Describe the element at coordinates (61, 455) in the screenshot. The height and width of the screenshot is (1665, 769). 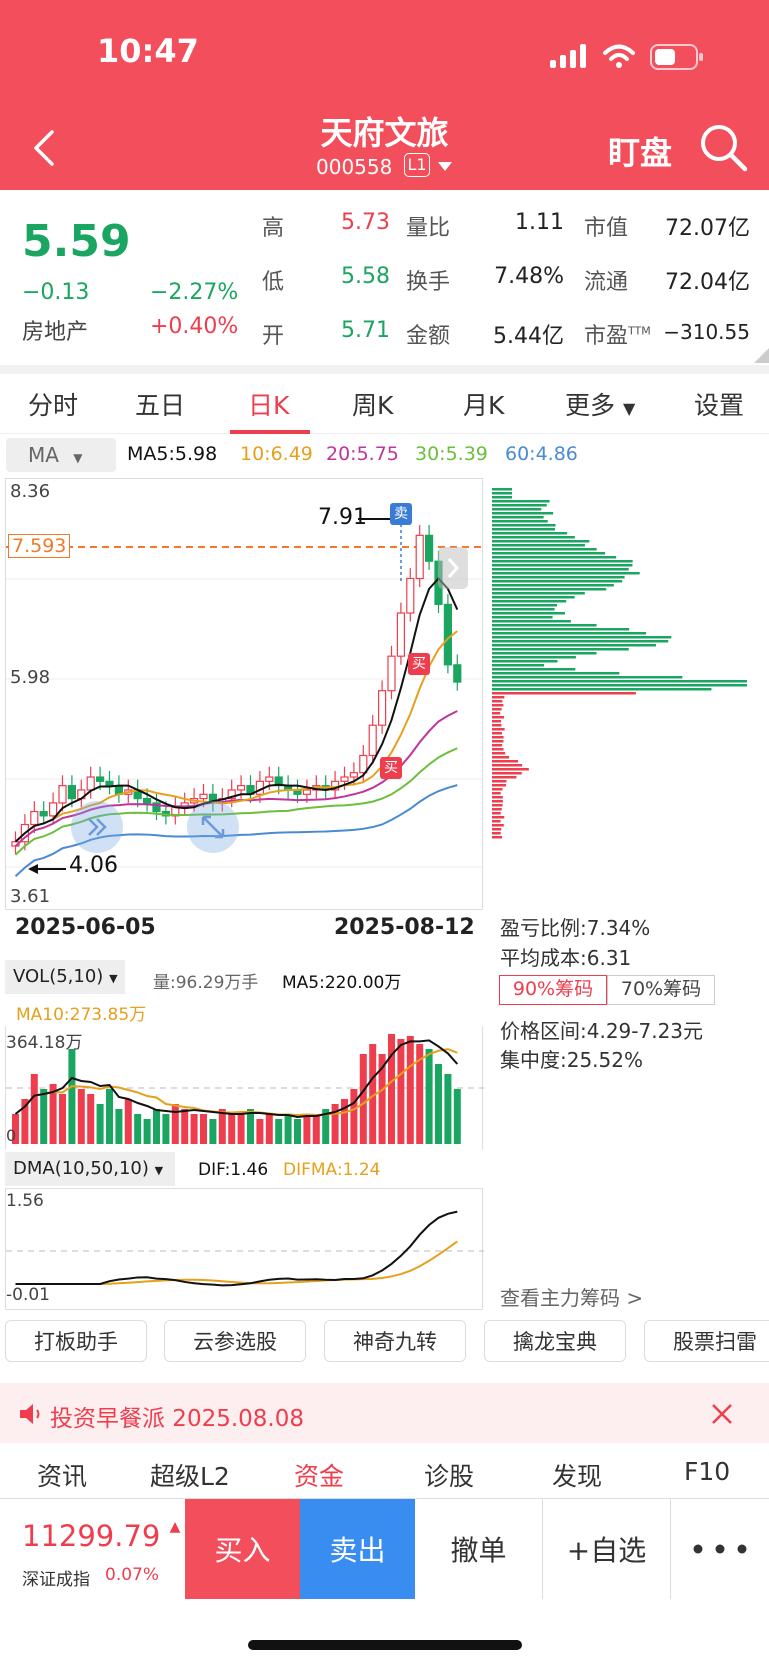
I see `ma-selector: MA ▼` at that location.